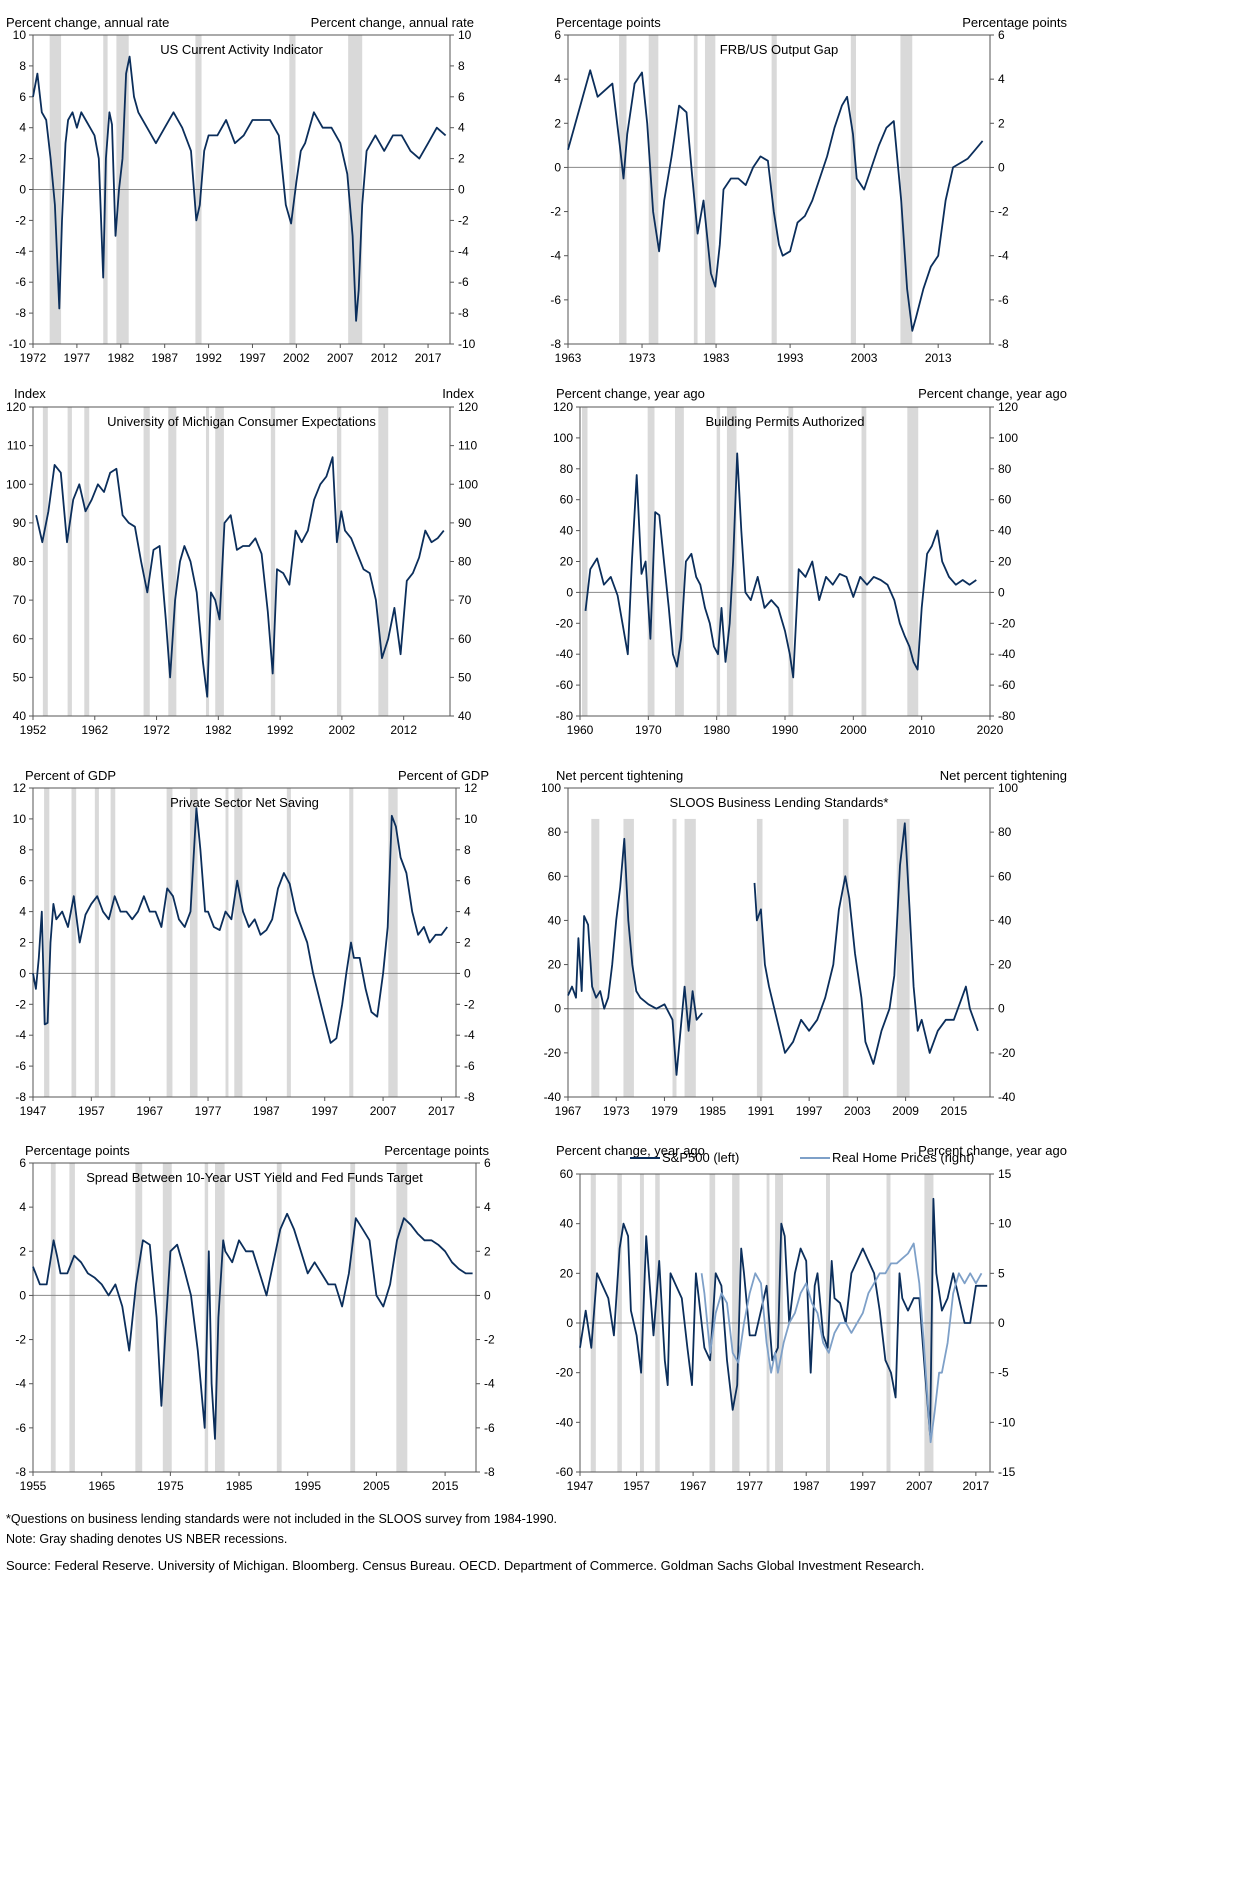 The width and height of the screenshot is (1253, 1901). What do you see at coordinates (712, 1111) in the screenshot?
I see `x-tick-label: 1985` at bounding box center [712, 1111].